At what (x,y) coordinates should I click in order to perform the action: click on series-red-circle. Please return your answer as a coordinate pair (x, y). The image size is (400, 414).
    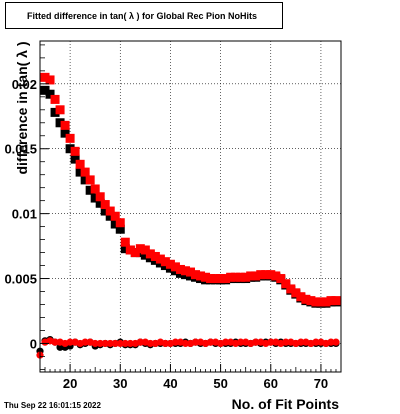
    Looking at the image, I should click on (188, 348).